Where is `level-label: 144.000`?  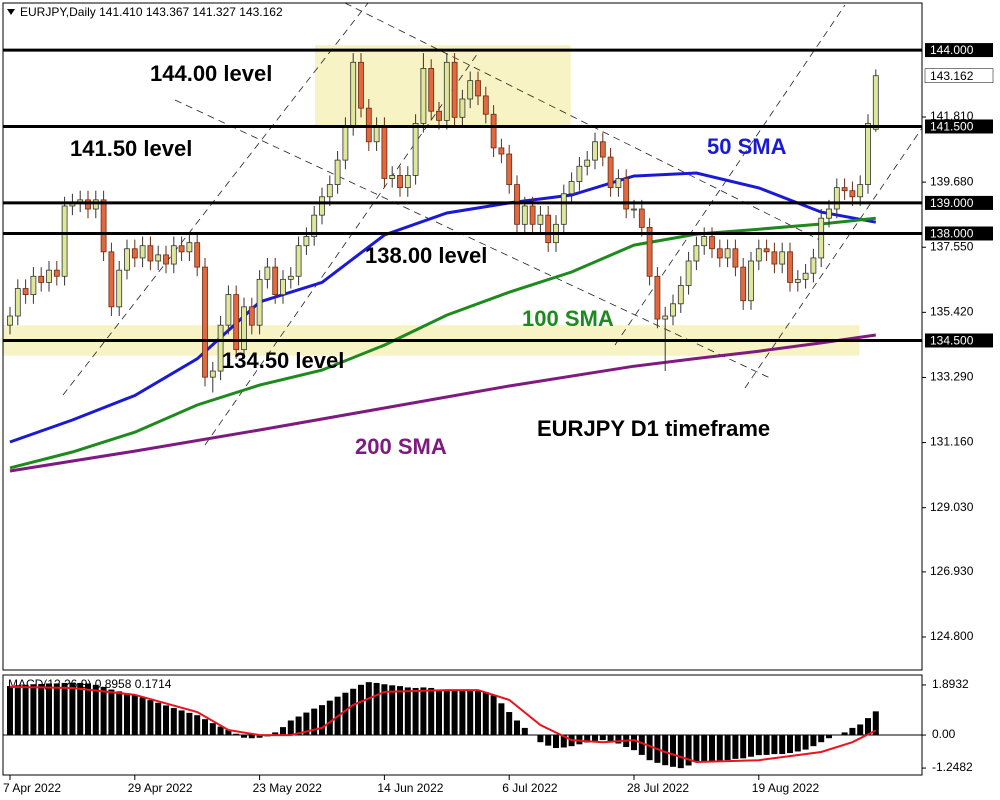 level-label: 144.000 is located at coordinates (952, 50).